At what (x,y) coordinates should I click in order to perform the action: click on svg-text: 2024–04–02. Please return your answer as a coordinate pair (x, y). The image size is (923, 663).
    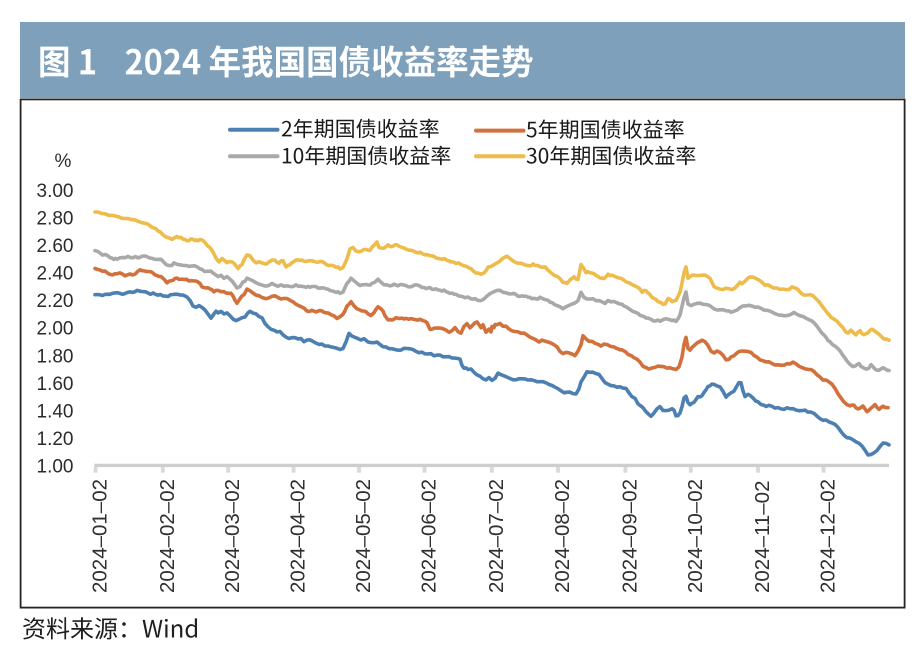
    Looking at the image, I should click on (298, 536).